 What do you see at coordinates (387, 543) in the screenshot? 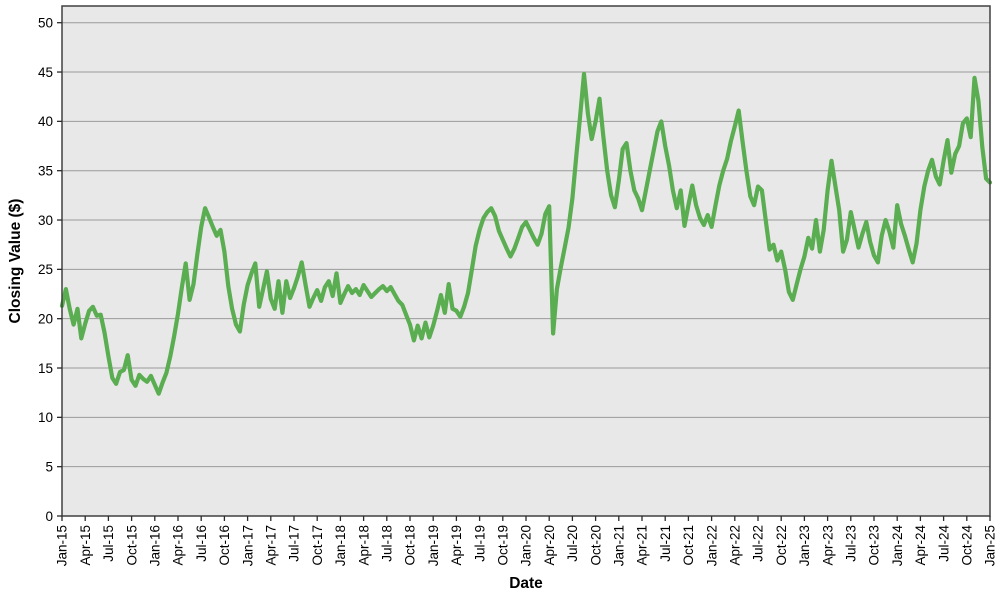
I see `x-tick-label: Jul-18` at bounding box center [387, 543].